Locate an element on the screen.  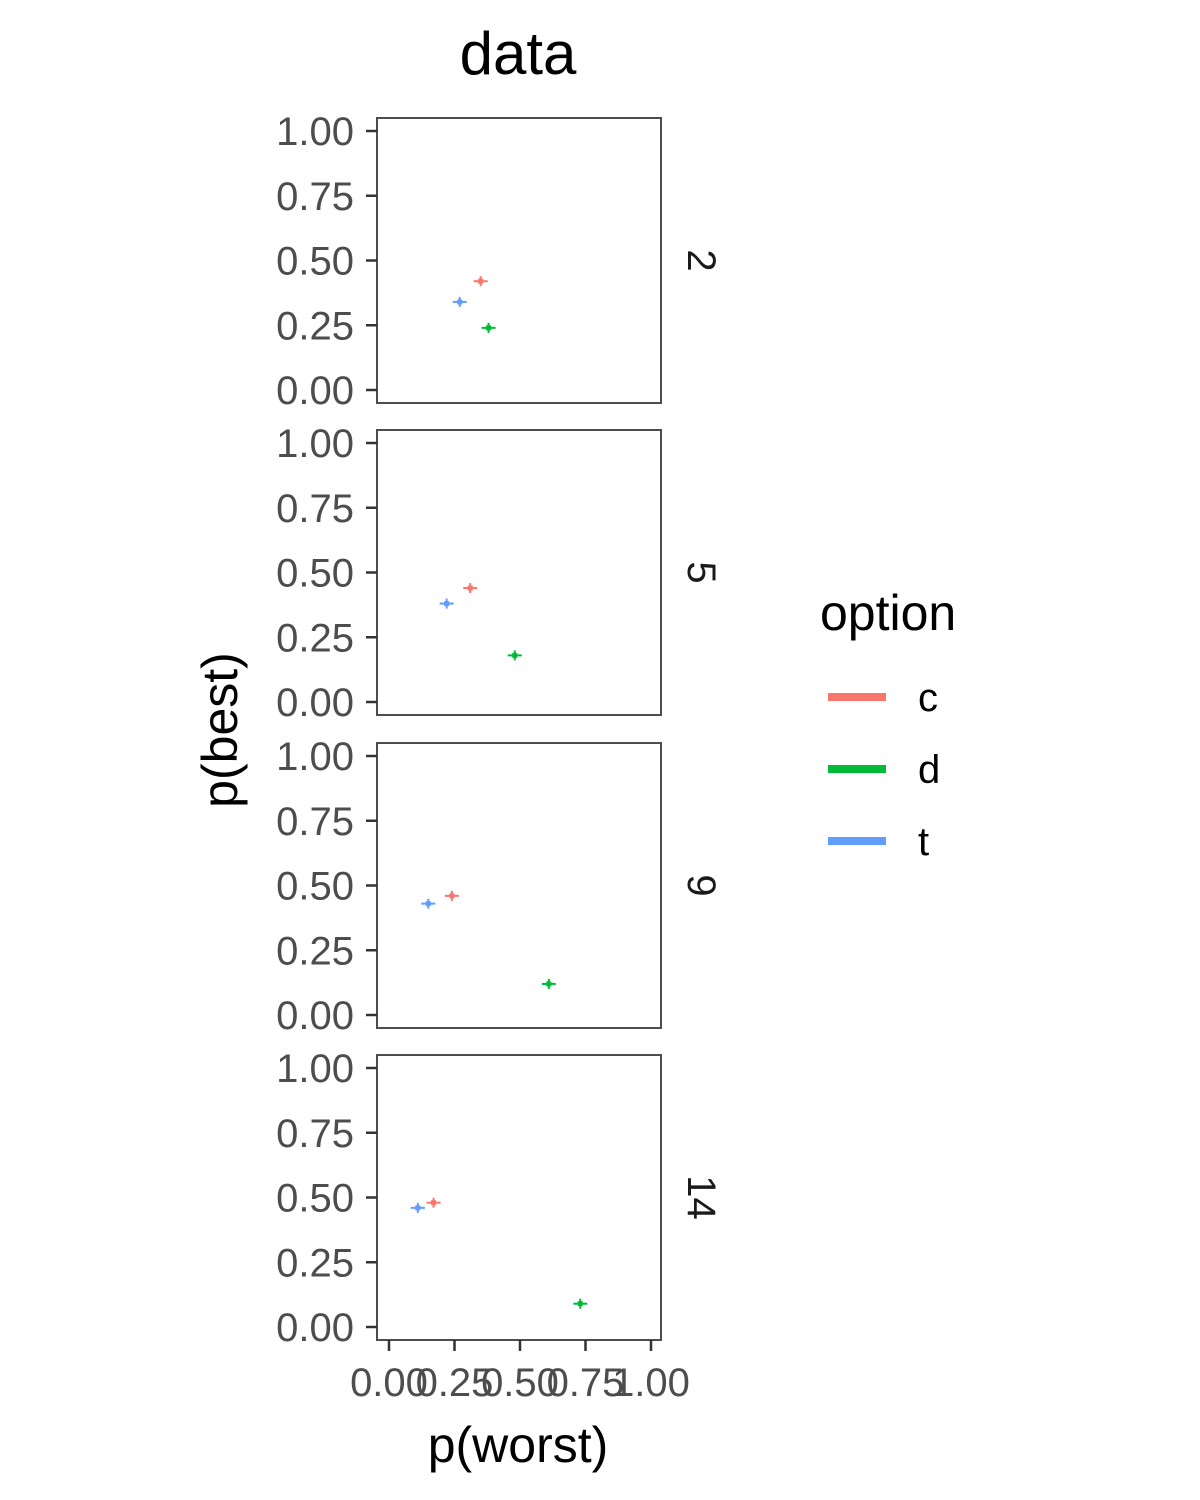
legend-item-d: d is located at coordinates (884, 770).